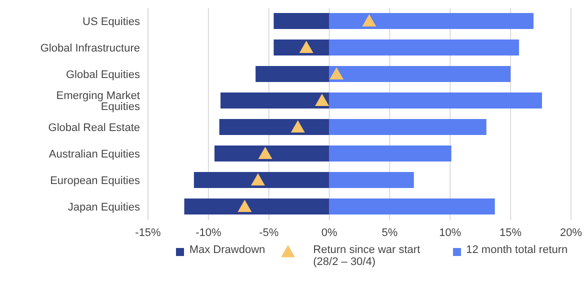 This screenshot has width=585, height=281. Describe the element at coordinates (103, 75) in the screenshot. I see `y-tick-label: Global Equities` at that location.